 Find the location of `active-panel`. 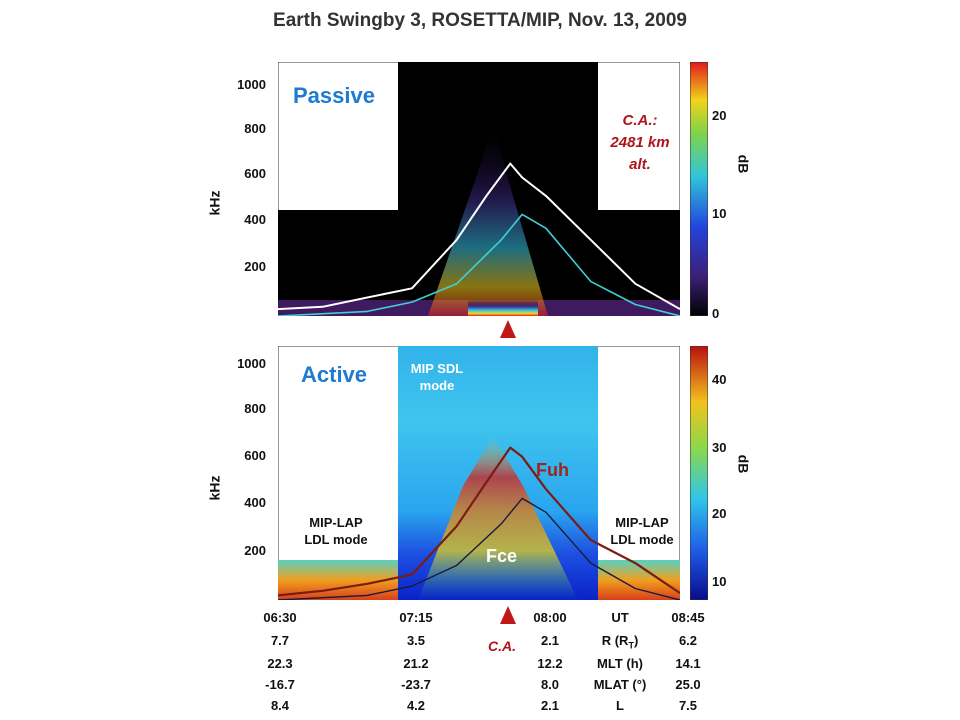

active-panel is located at coordinates (479, 473).